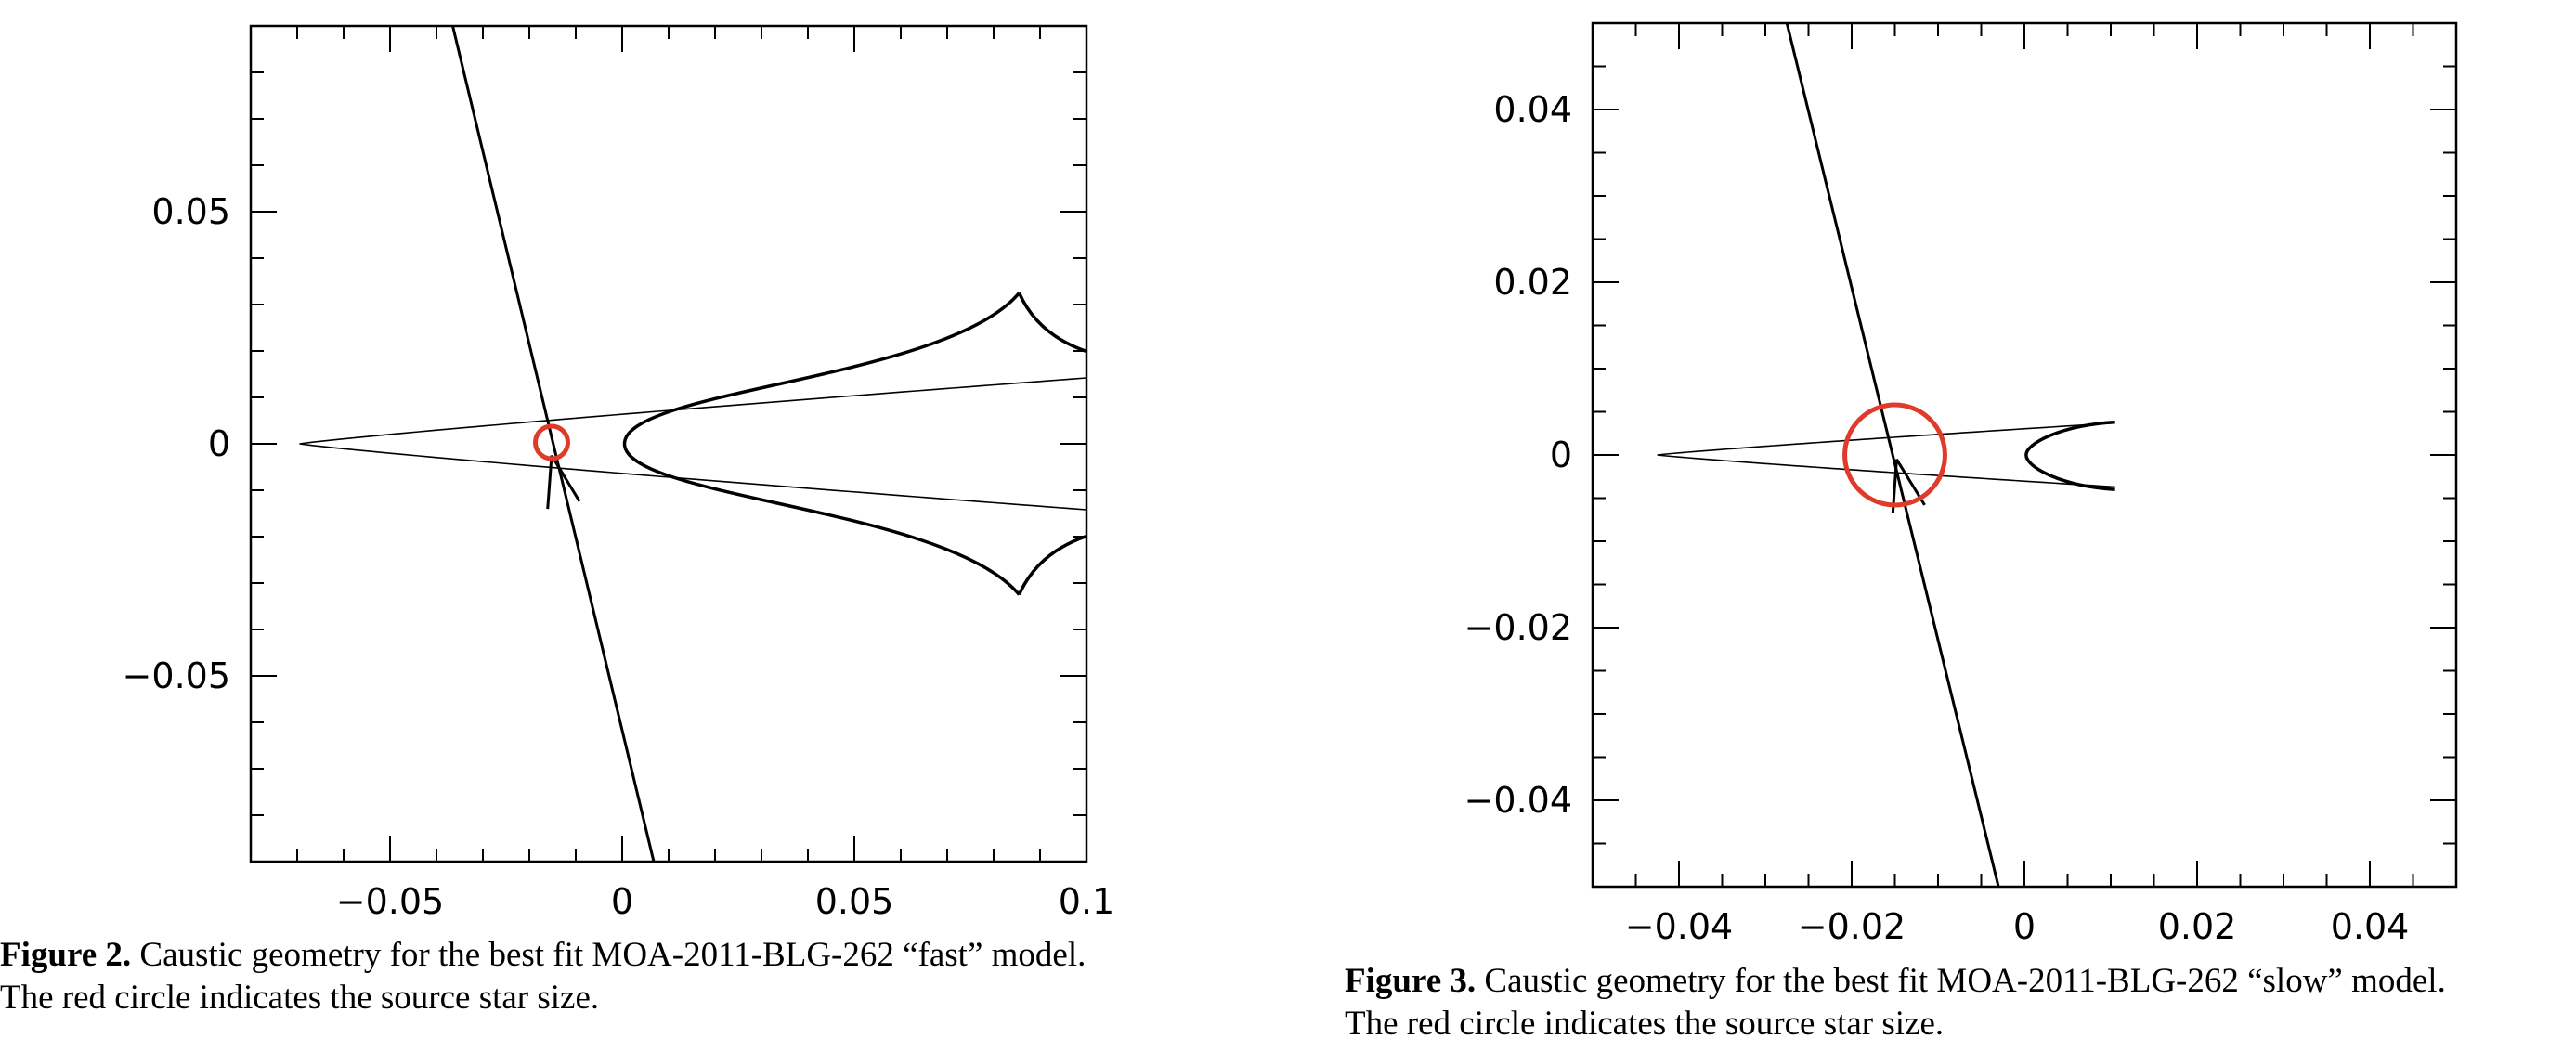 This screenshot has height=1051, width=2576. Describe the element at coordinates (1518, 628) in the screenshot. I see `y-tick-label: −0.02` at that location.